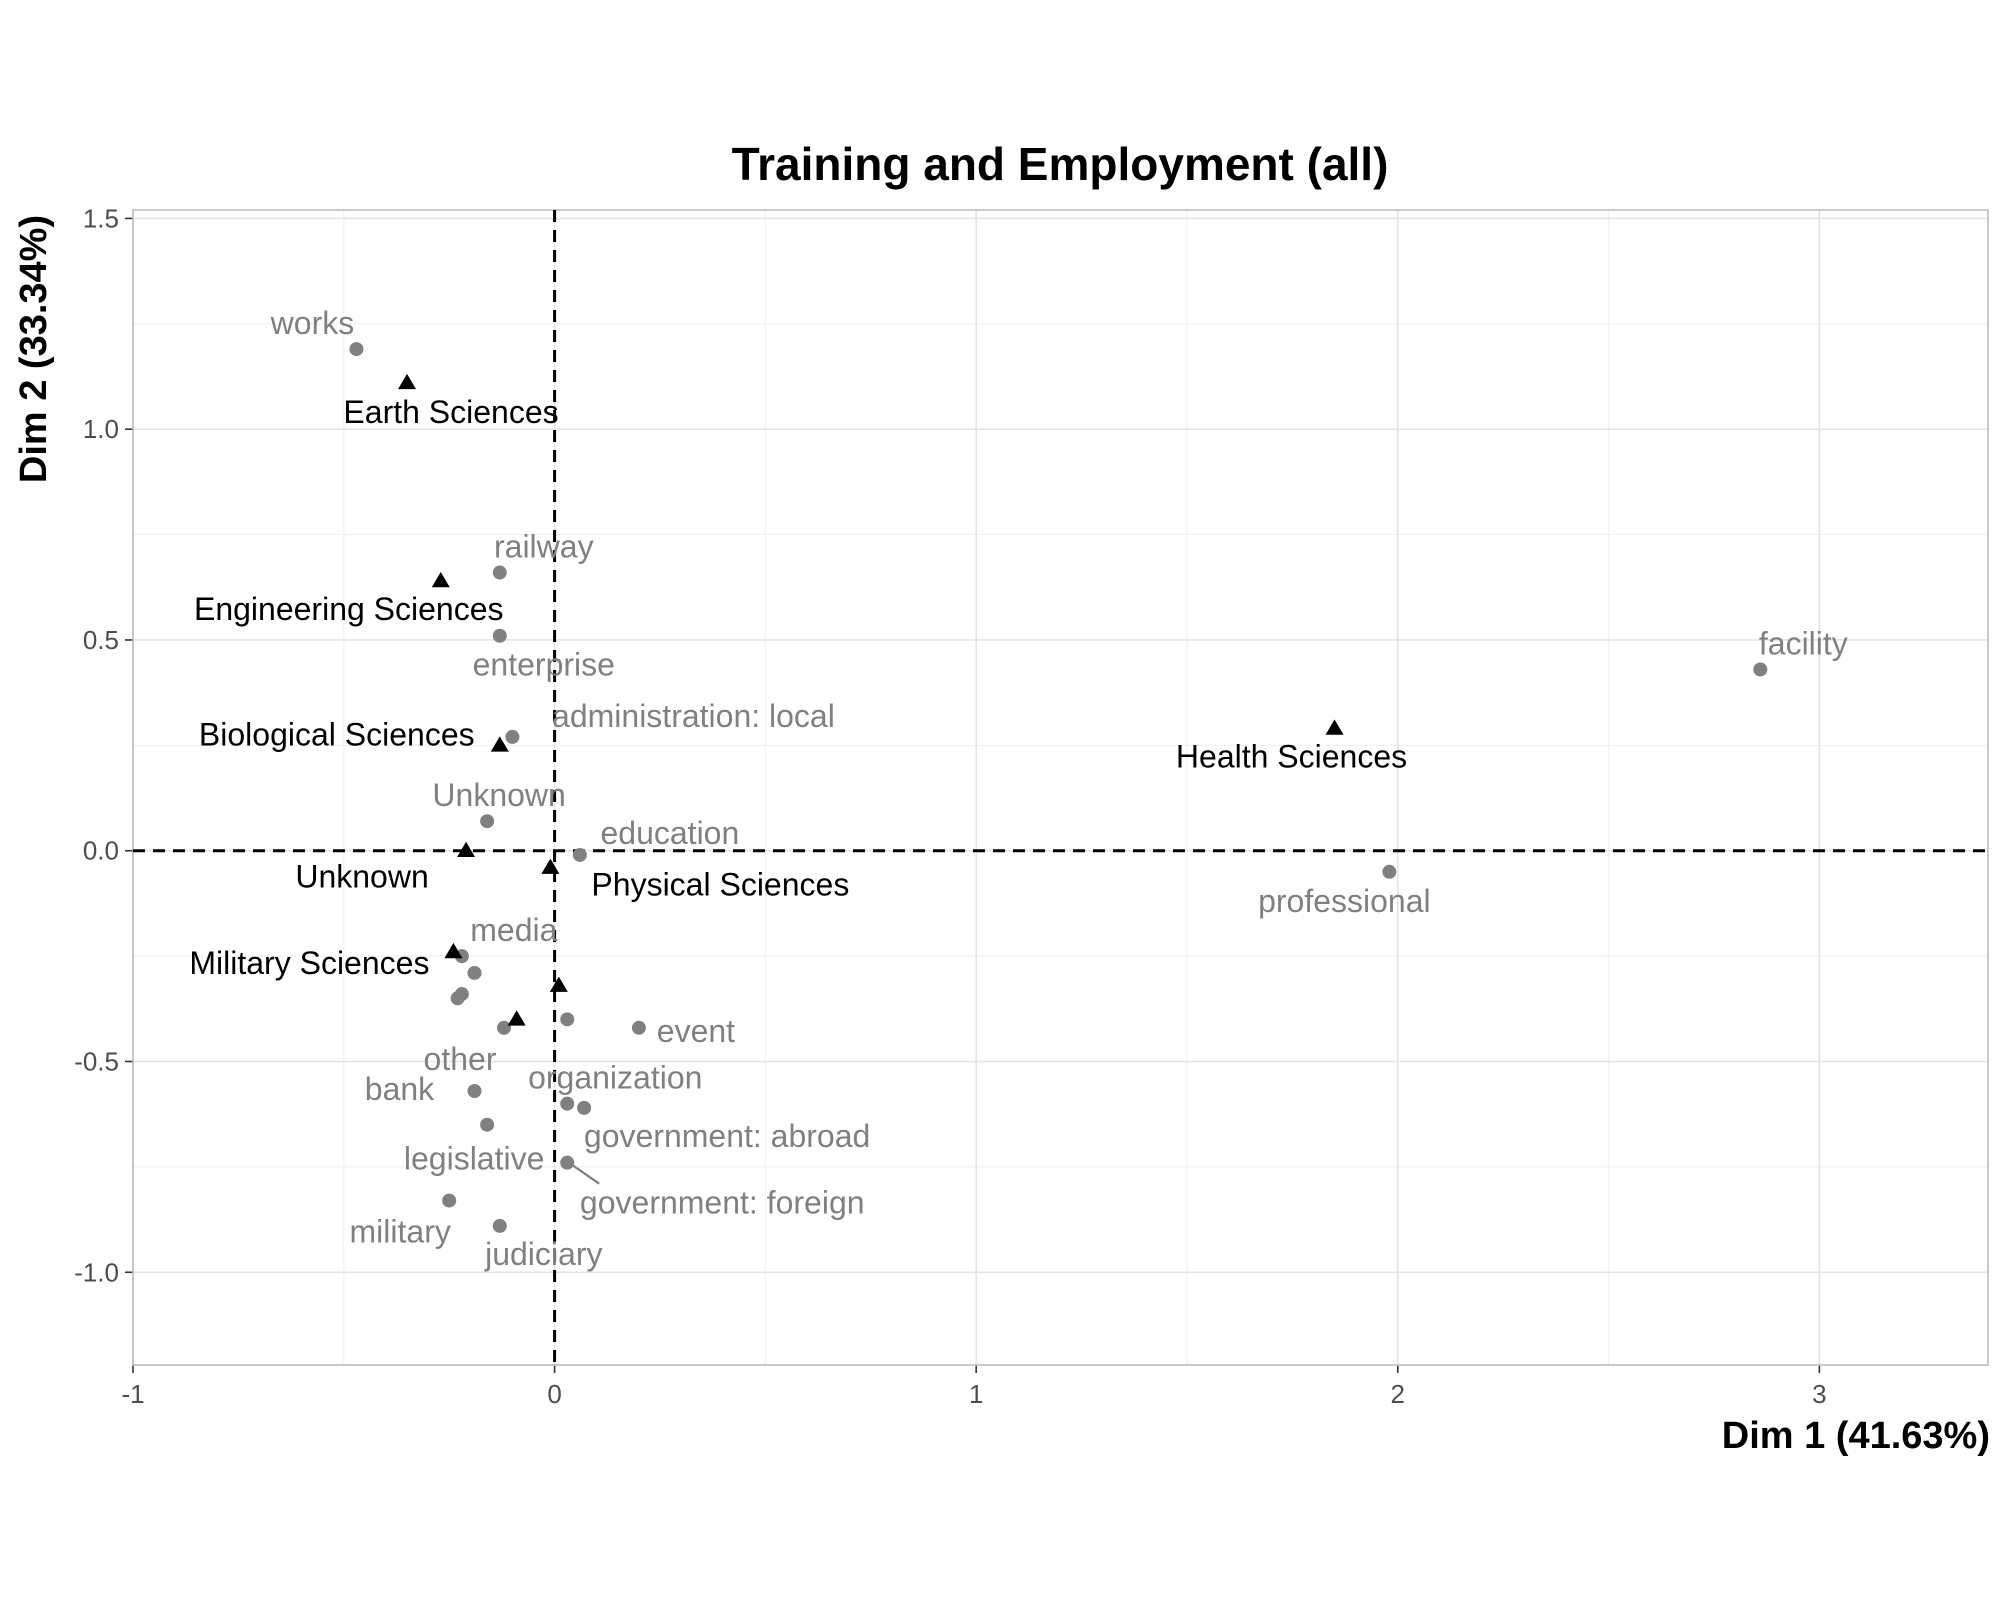  I want to click on row-point-label: Earth Sciences, so click(450, 412).